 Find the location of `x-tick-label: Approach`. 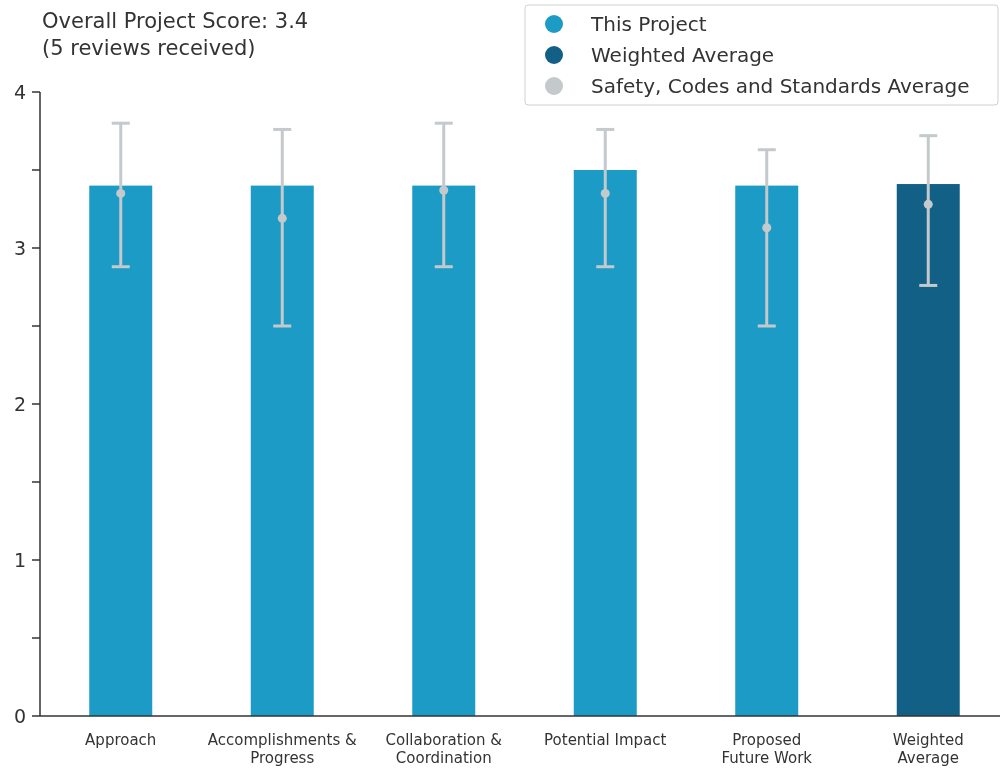

x-tick-label: Approach is located at coordinates (121, 740).